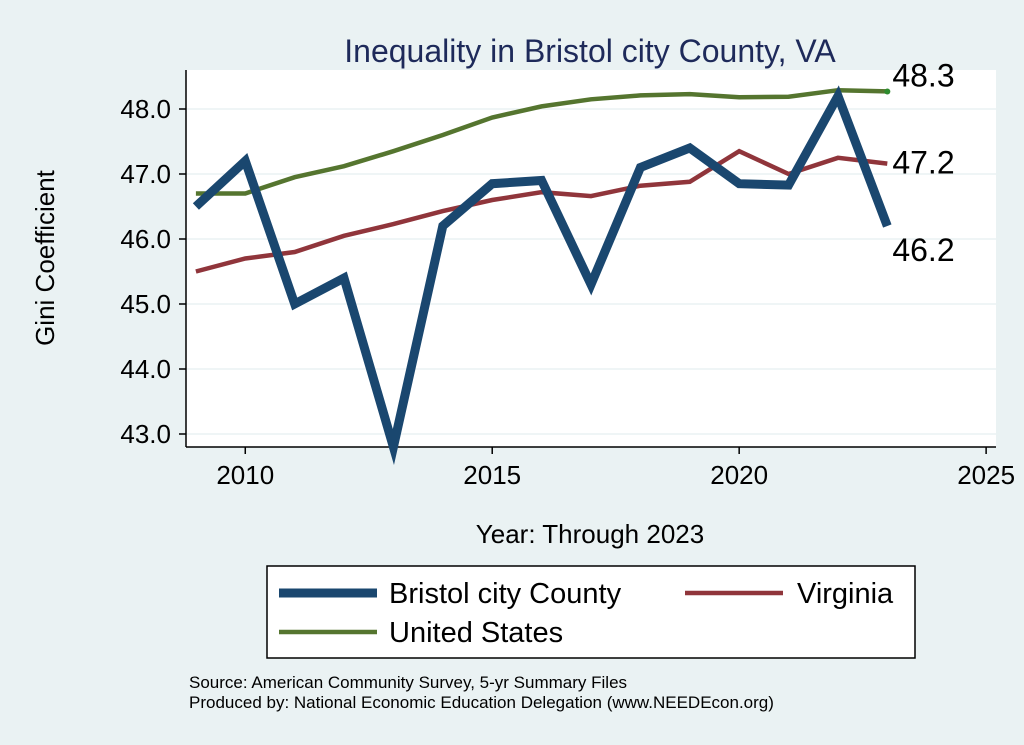 This screenshot has width=1024, height=745. Describe the element at coordinates (245, 475) in the screenshot. I see `x-tick-label: 2010` at that location.